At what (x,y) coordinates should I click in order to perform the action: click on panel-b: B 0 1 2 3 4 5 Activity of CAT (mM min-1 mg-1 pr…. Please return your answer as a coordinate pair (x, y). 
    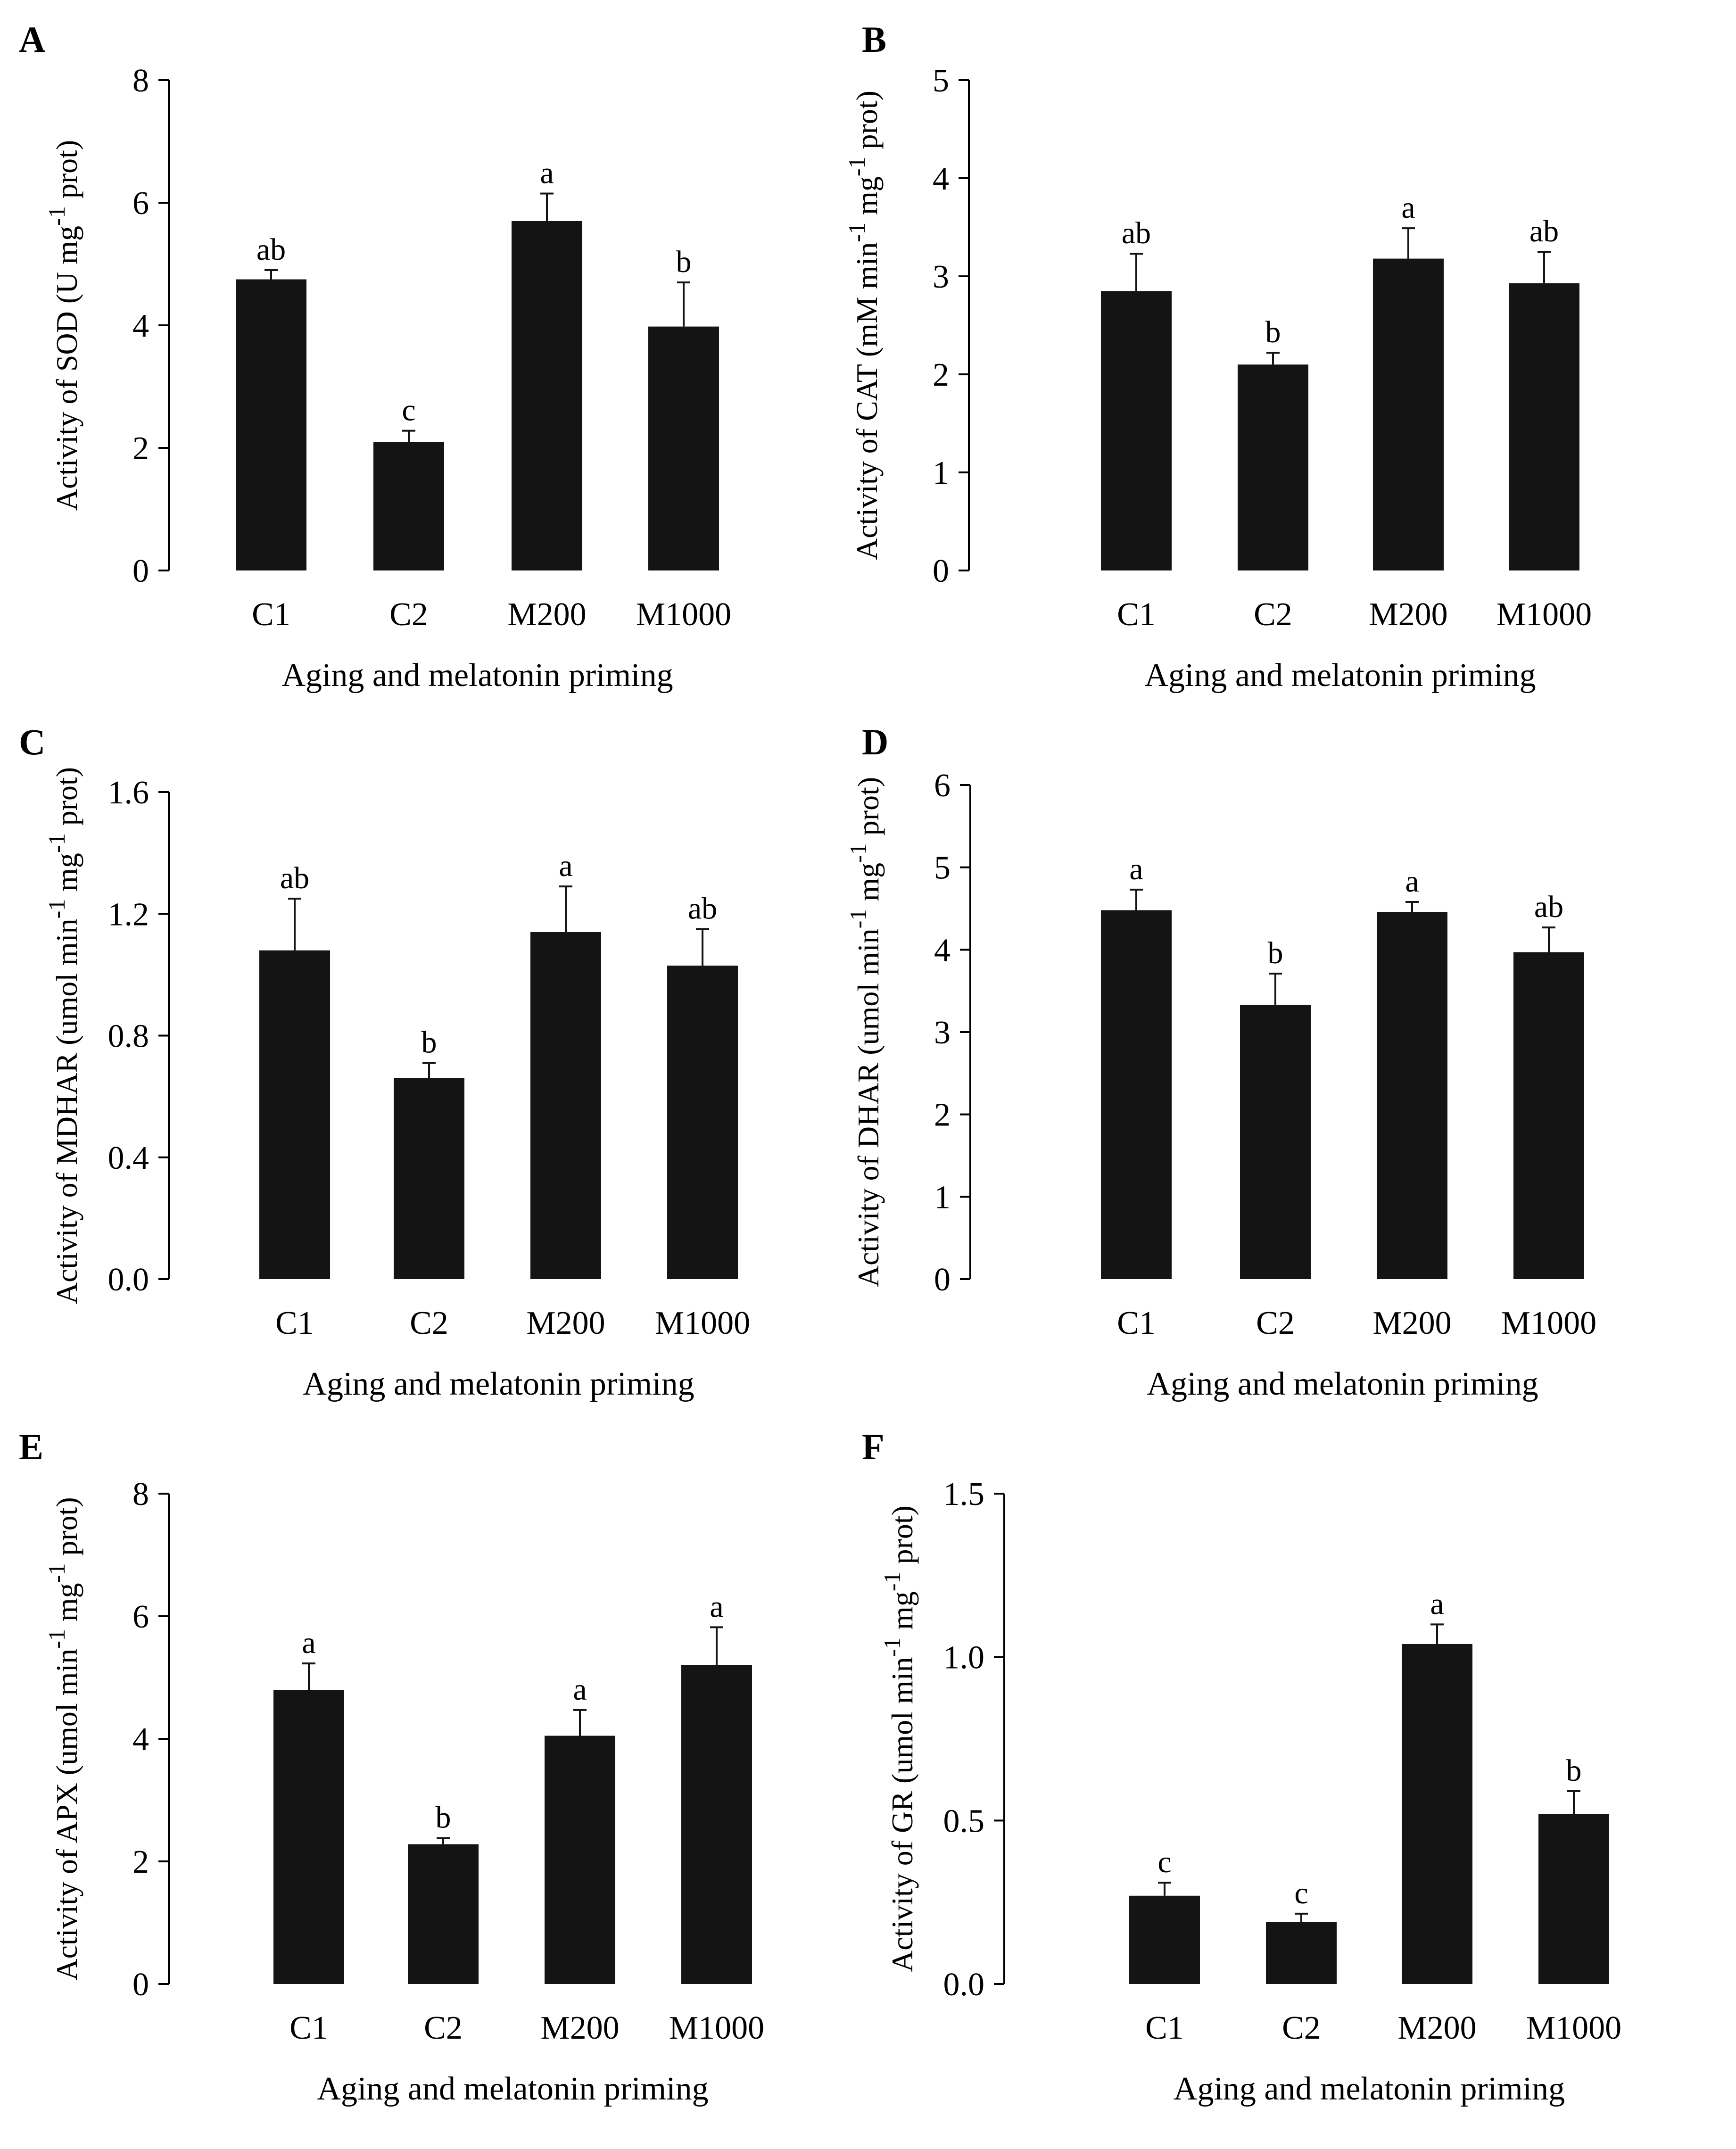
    Looking at the image, I should click on (1217, 356).